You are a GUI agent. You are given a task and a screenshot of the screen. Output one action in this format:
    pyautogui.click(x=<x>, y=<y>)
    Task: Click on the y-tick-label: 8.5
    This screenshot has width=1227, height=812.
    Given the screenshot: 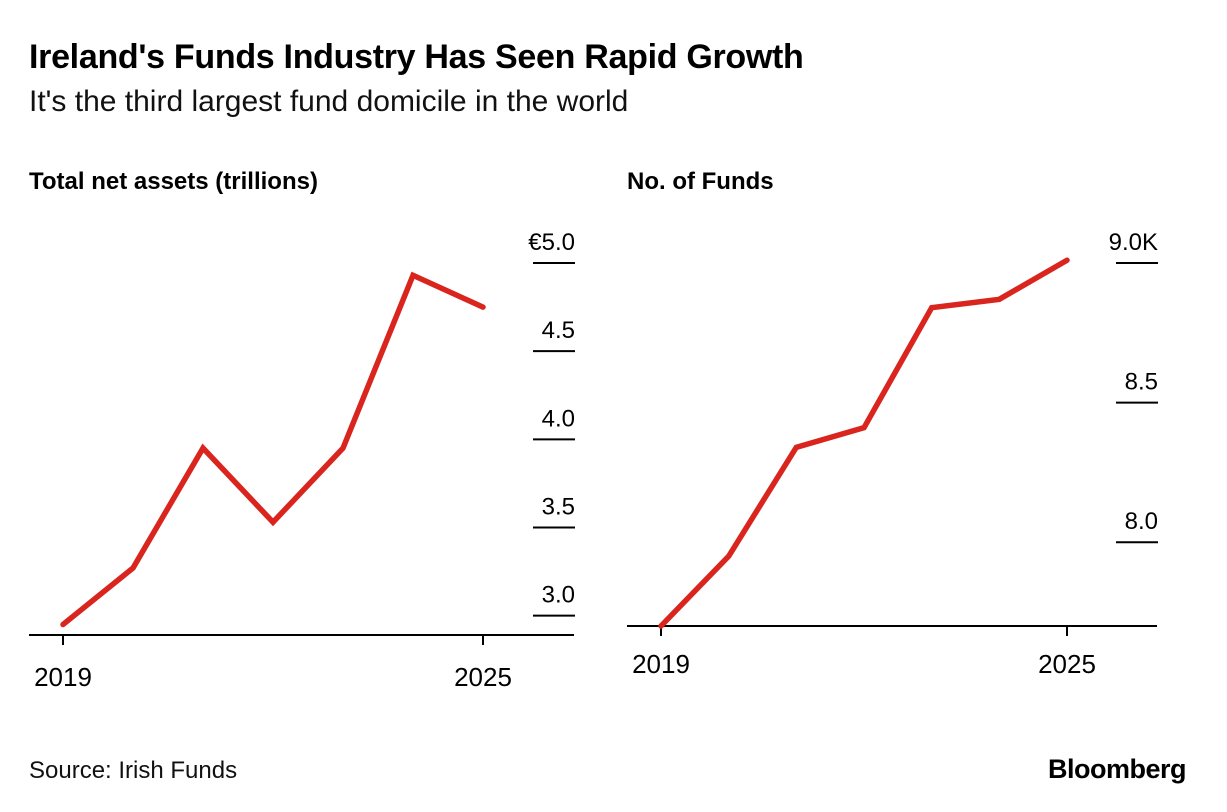 What is the action you would take?
    pyautogui.click(x=1141, y=382)
    